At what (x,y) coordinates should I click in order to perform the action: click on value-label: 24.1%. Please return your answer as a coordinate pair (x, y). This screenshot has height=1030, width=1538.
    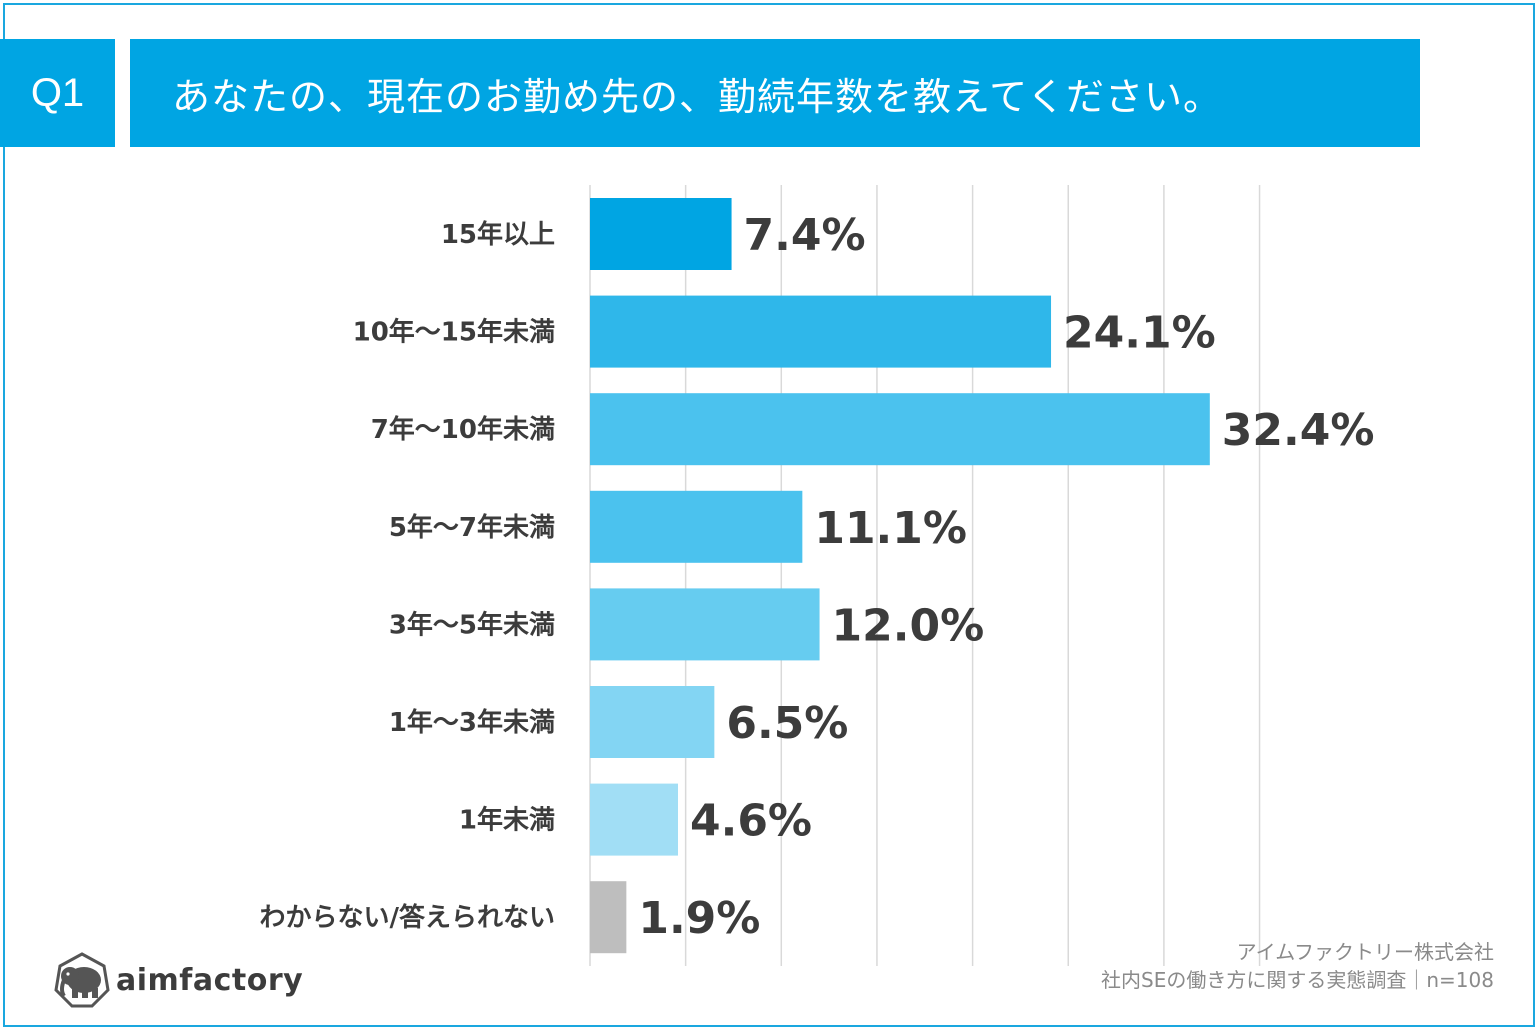
    Looking at the image, I should click on (1139, 333).